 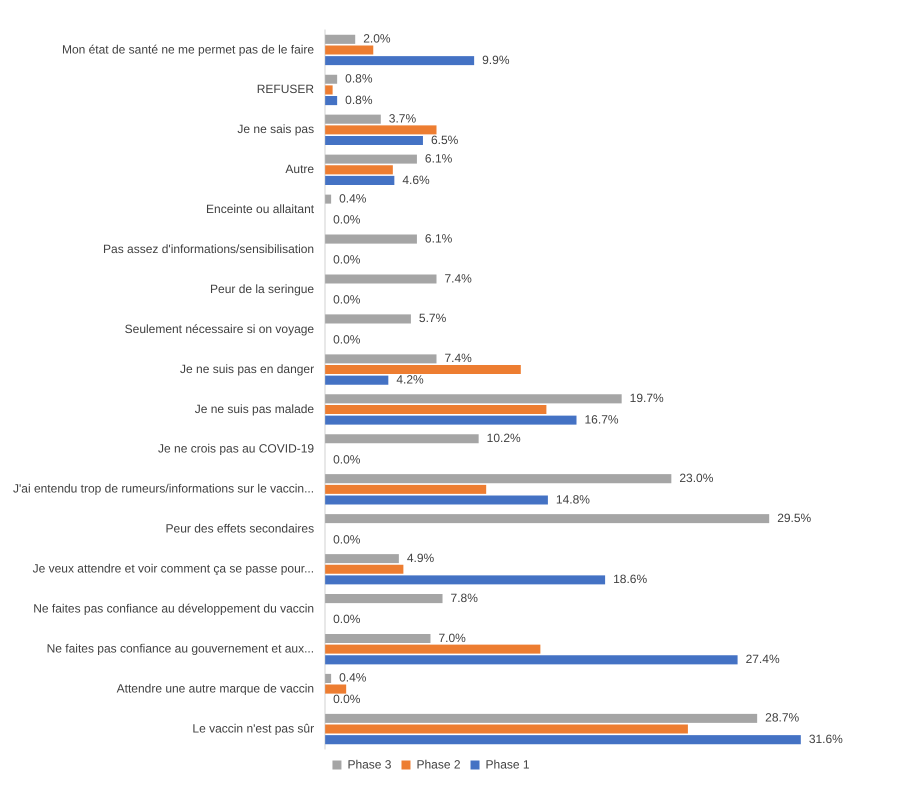 I want to click on data-label: 19.7%, so click(x=647, y=398).